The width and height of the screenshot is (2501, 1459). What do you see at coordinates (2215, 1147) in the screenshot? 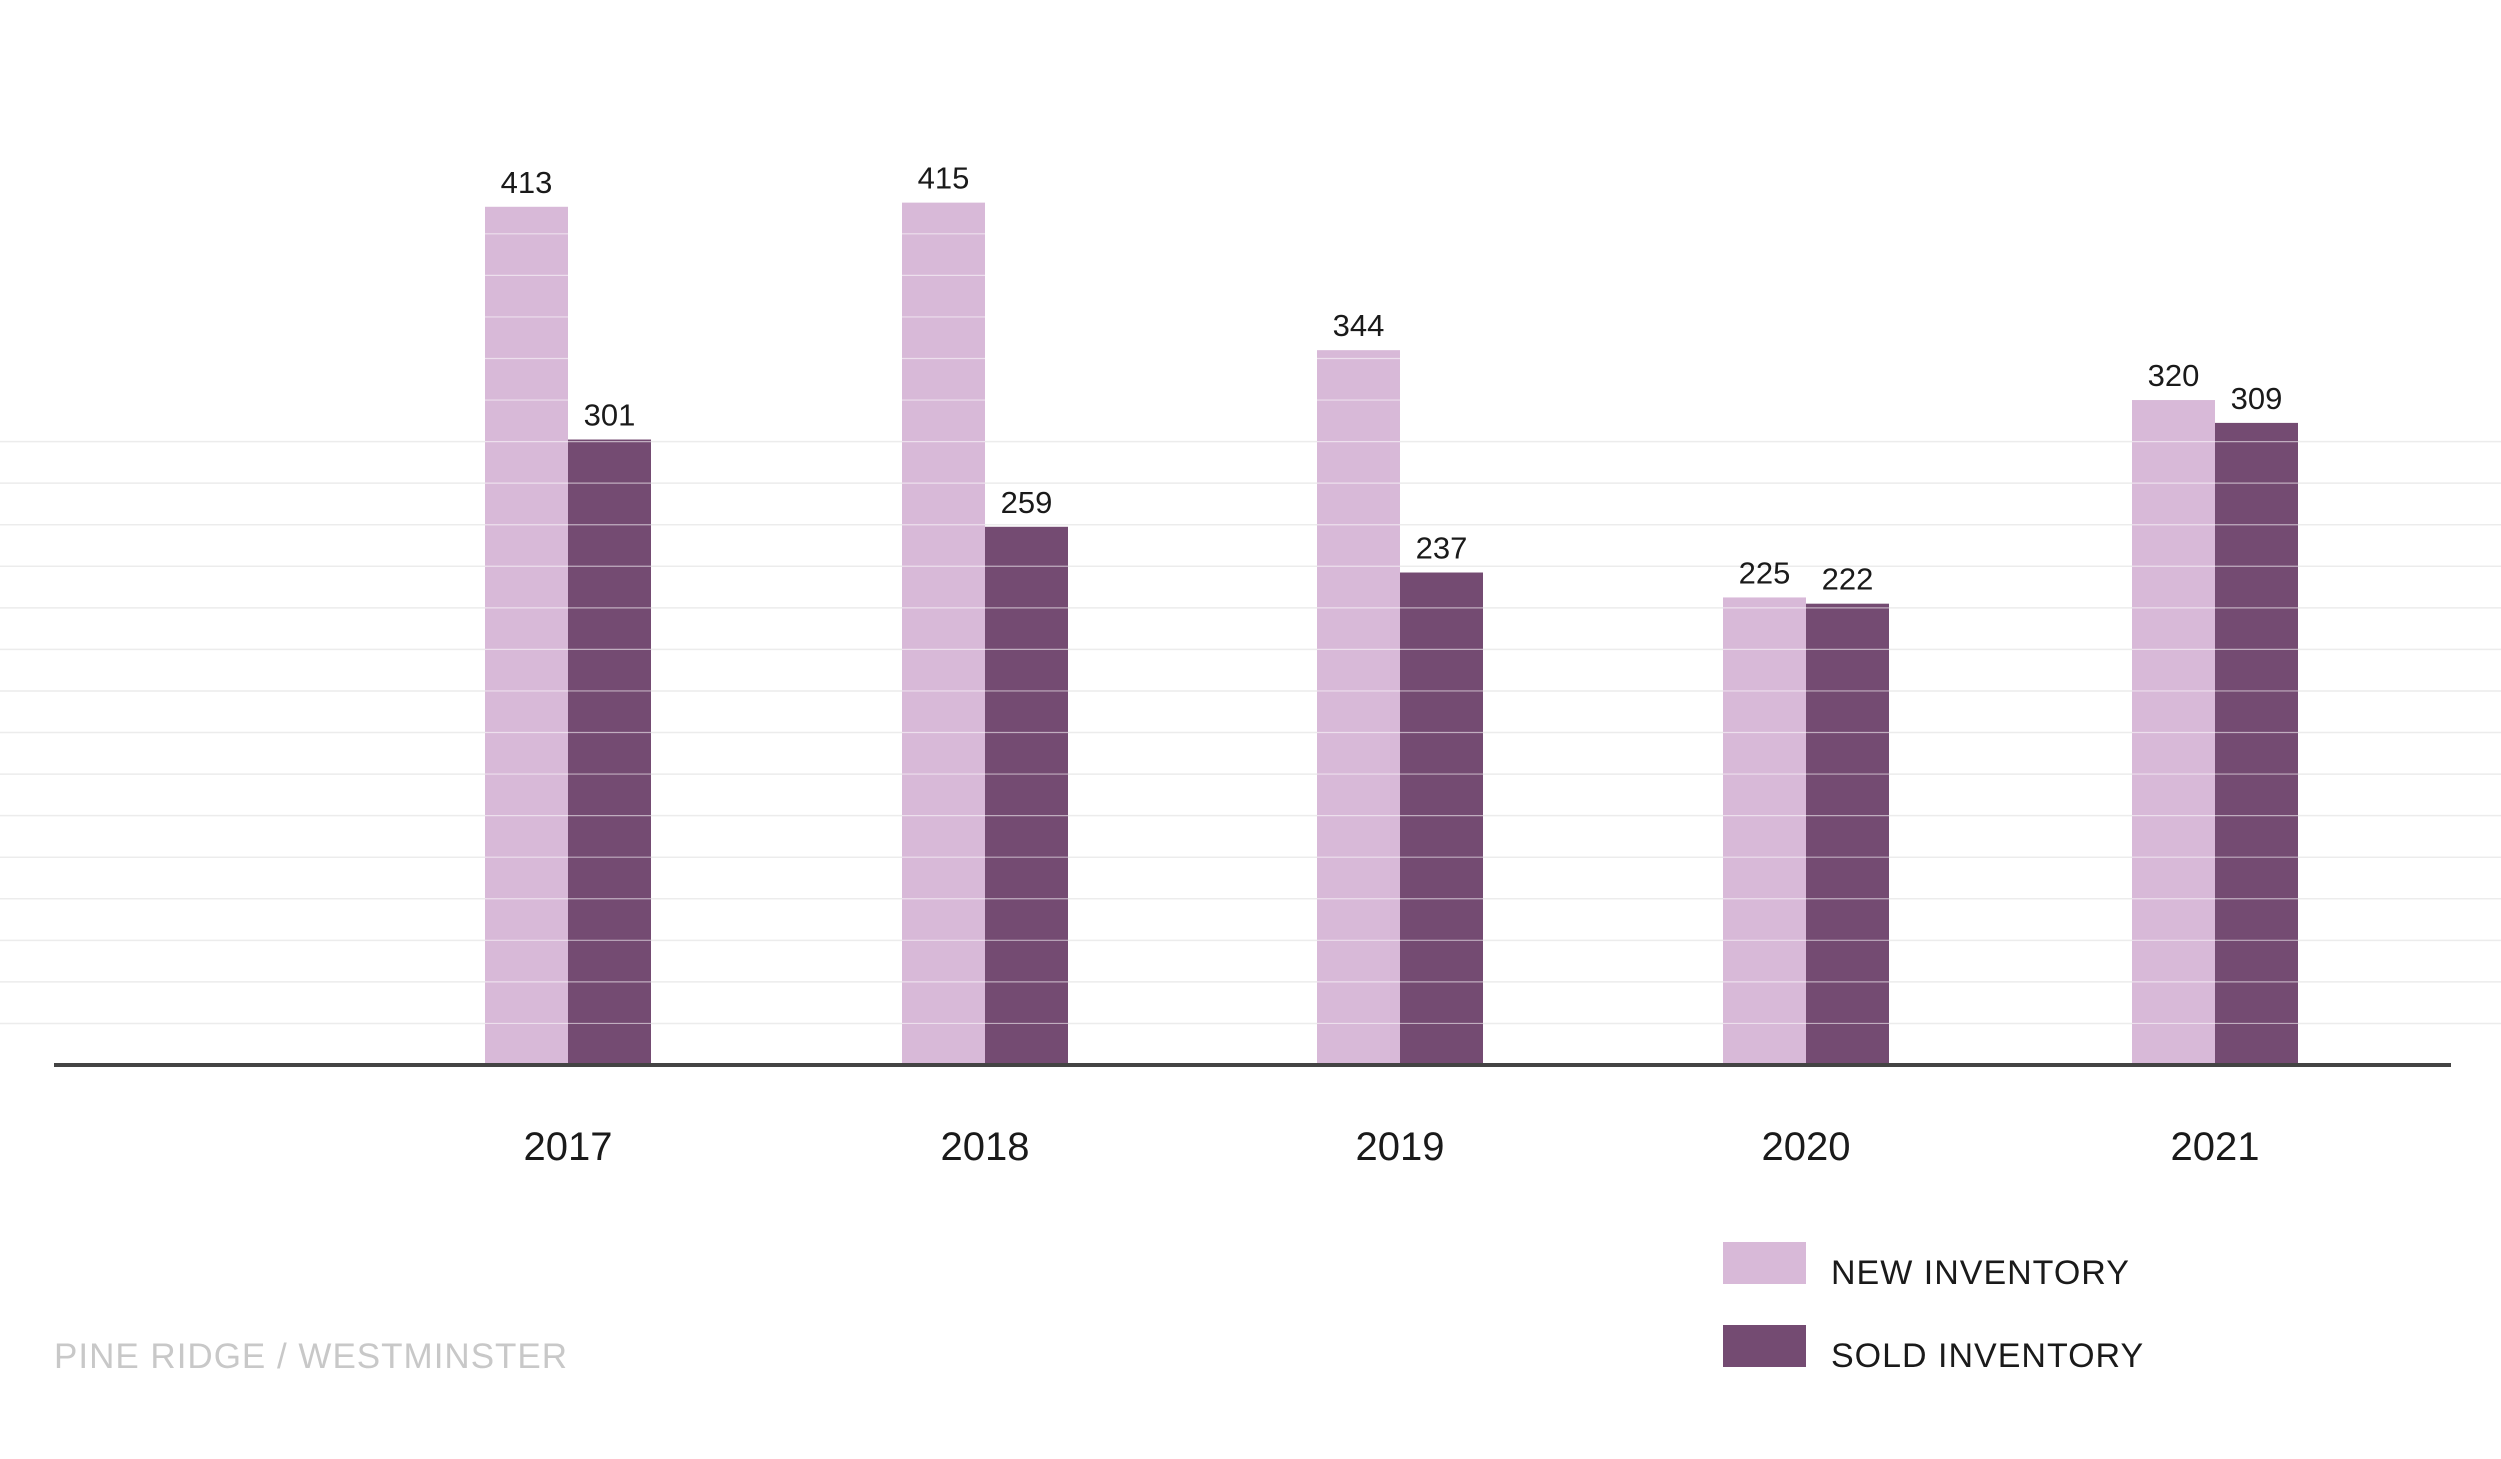
I see `category-label-2021: 2021` at bounding box center [2215, 1147].